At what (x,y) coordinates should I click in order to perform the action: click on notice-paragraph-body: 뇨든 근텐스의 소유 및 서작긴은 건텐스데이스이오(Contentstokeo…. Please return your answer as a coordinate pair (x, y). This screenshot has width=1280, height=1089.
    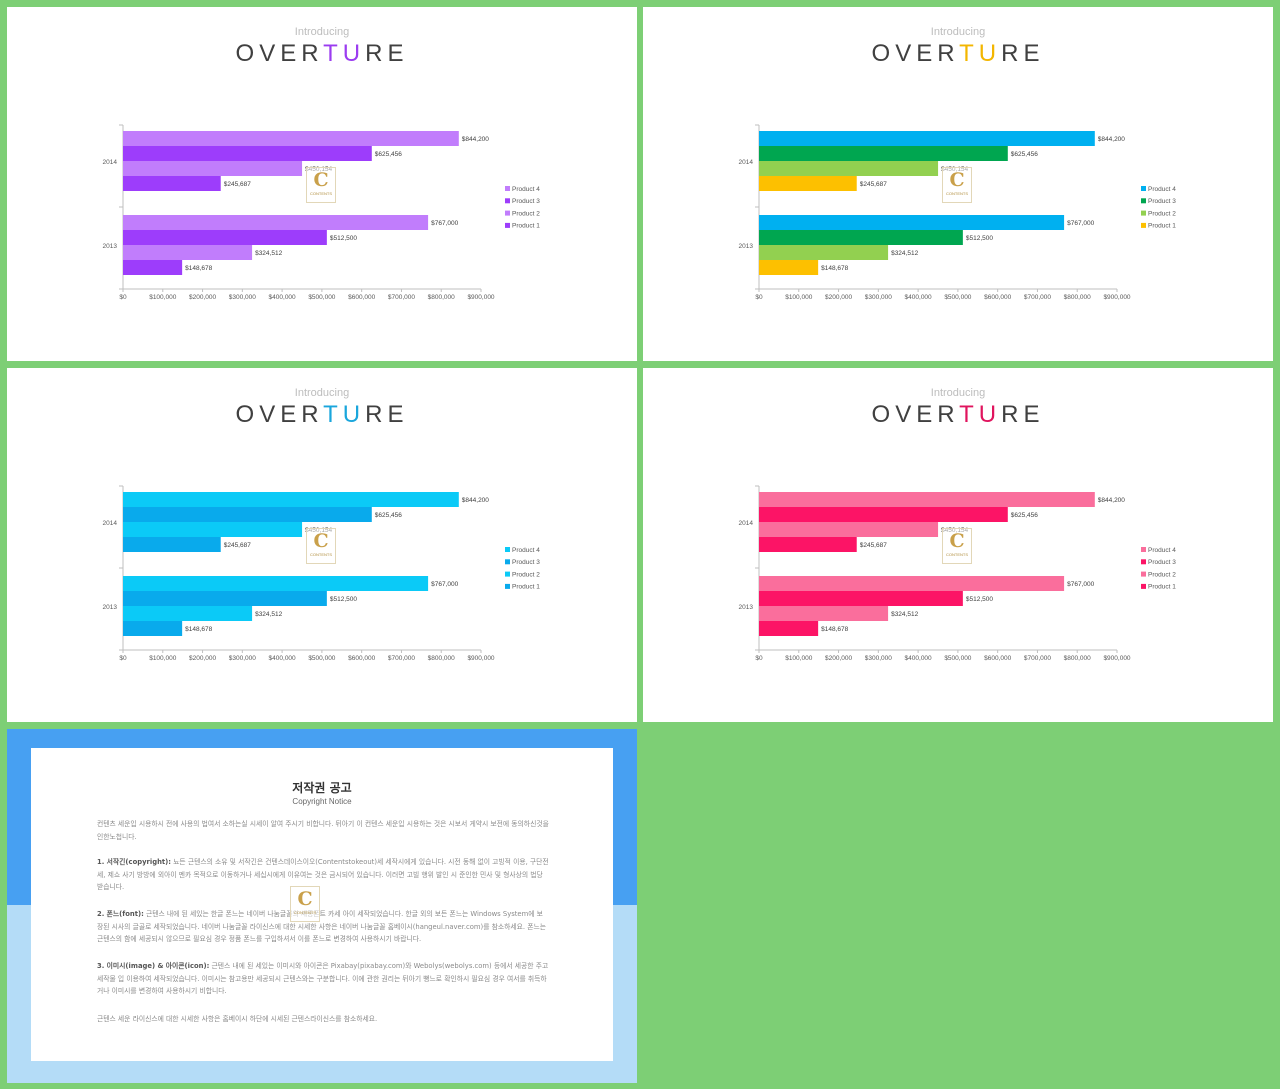
    Looking at the image, I should click on (323, 874).